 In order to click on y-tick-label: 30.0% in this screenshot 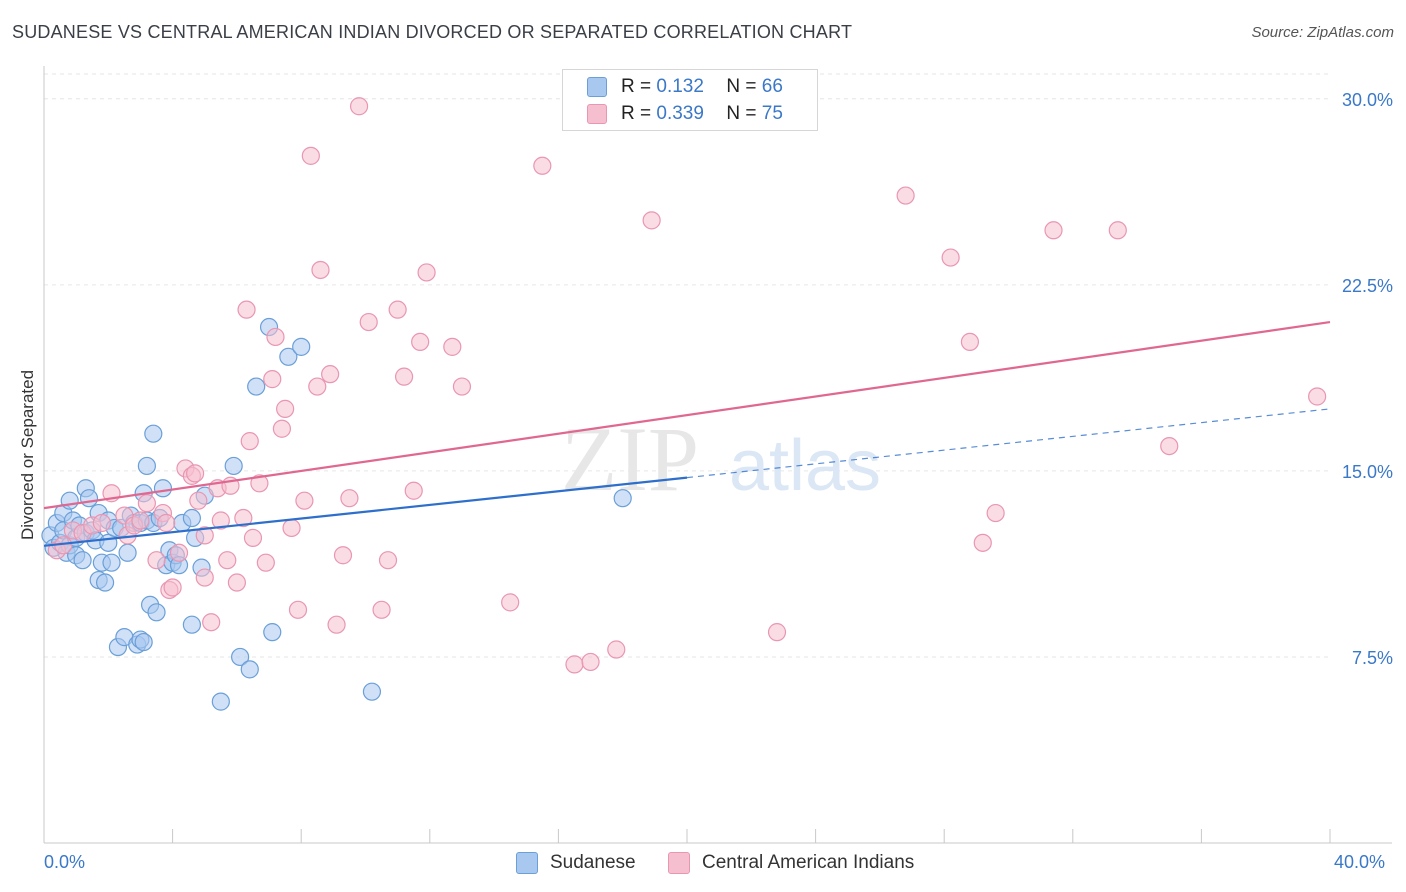, I will do `click(1367, 100)`.